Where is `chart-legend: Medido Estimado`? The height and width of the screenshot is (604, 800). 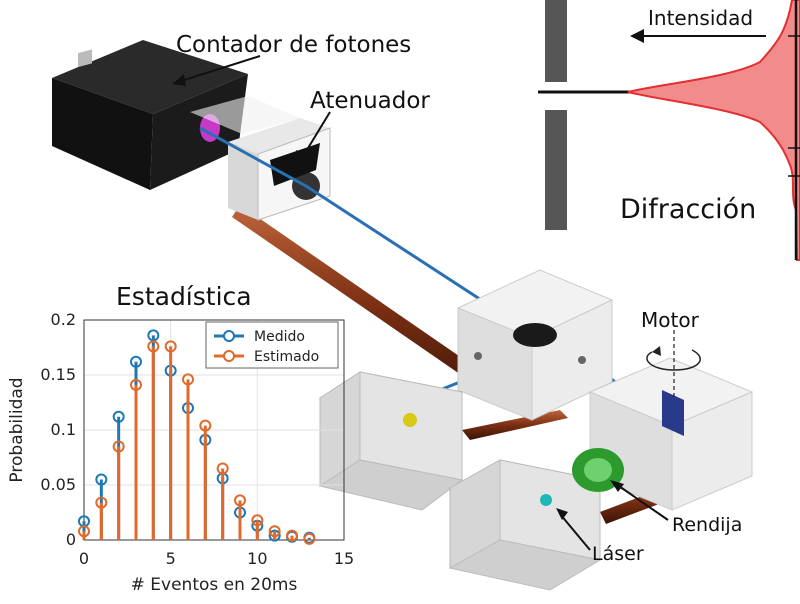 chart-legend: Medido Estimado is located at coordinates (272, 345).